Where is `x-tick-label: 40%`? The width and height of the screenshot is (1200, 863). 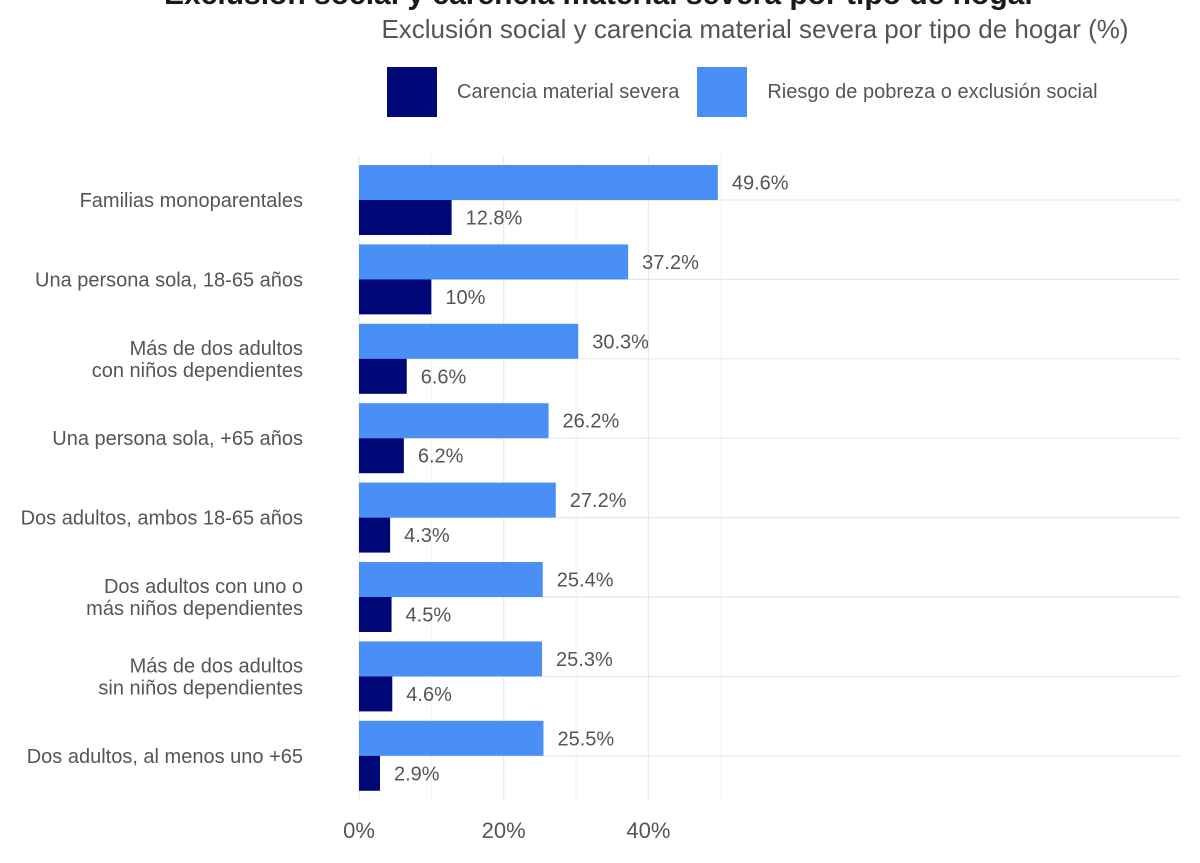
x-tick-label: 40% is located at coordinates (648, 830).